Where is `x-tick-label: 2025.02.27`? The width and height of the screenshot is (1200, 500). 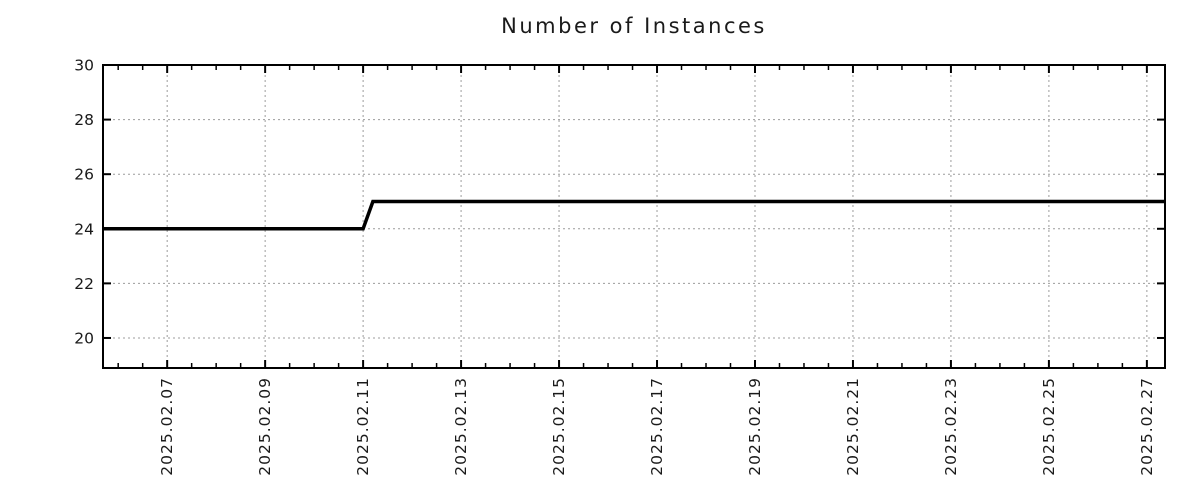 x-tick-label: 2025.02.27 is located at coordinates (1147, 426).